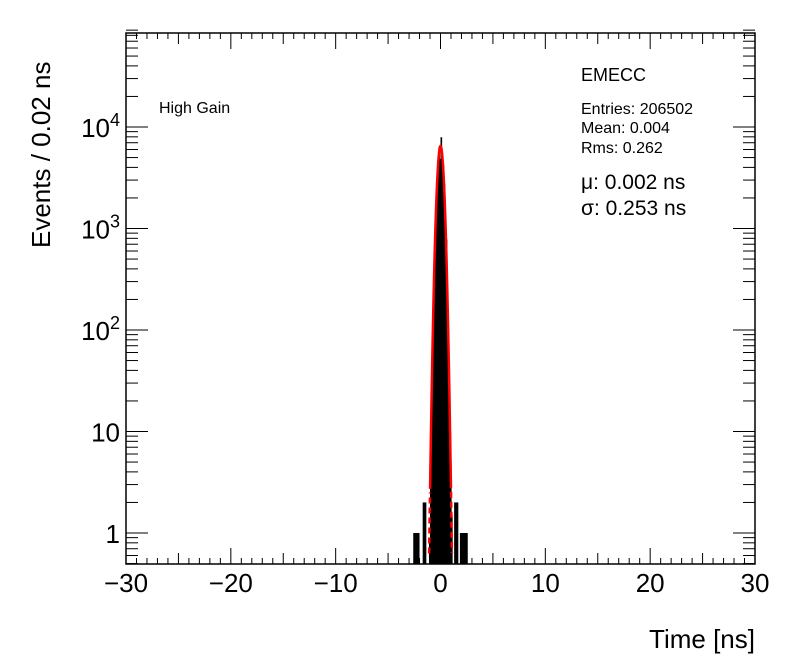 The width and height of the screenshot is (796, 672). What do you see at coordinates (622, 148) in the screenshot?
I see `stats-rms: Rms: 0.262` at bounding box center [622, 148].